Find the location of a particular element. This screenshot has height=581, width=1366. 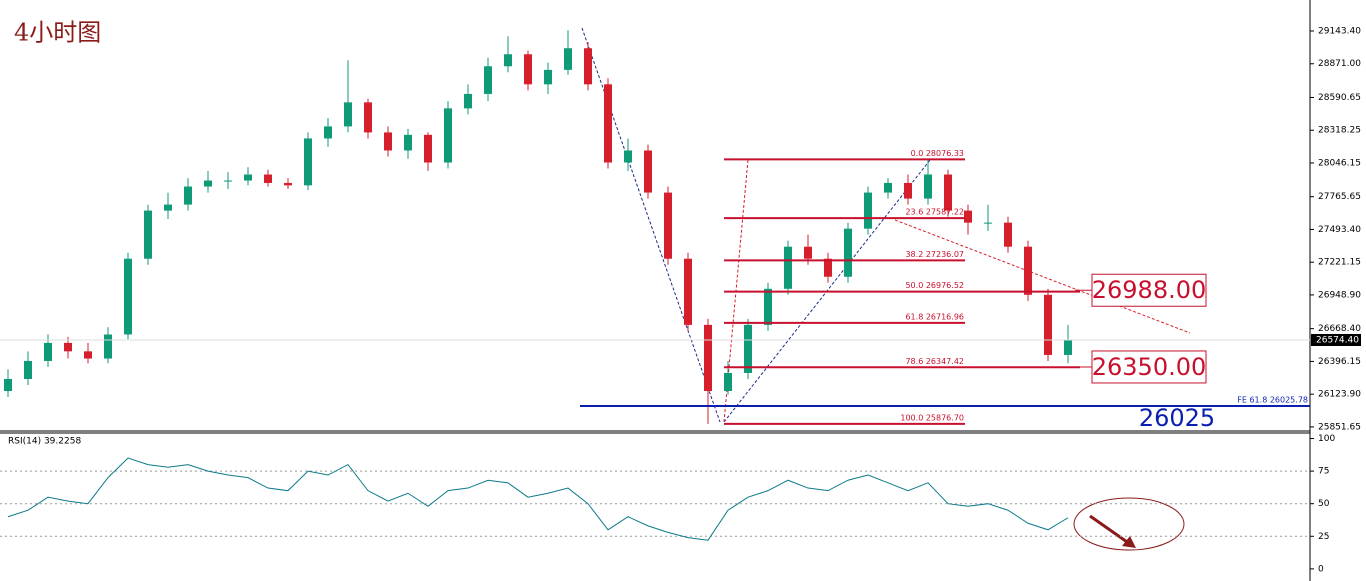

last-price-label: 26574.40 is located at coordinates (1337, 340).